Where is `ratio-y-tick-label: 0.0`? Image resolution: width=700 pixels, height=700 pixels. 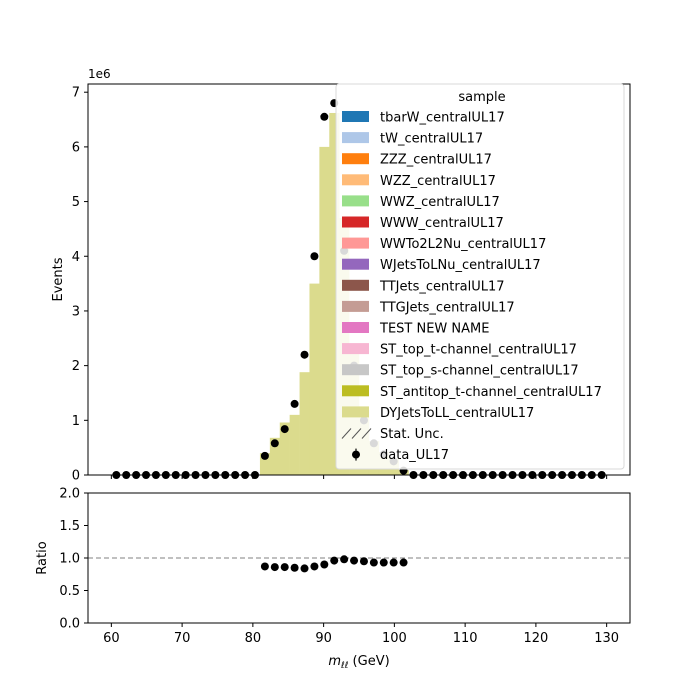 ratio-y-tick-label: 0.0 is located at coordinates (69, 624).